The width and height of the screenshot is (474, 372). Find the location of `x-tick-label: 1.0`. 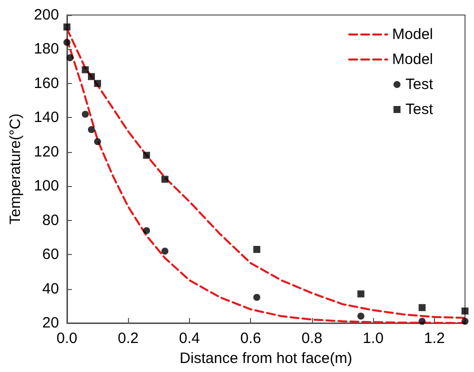

x-tick-label: 1.0 is located at coordinates (373, 338).